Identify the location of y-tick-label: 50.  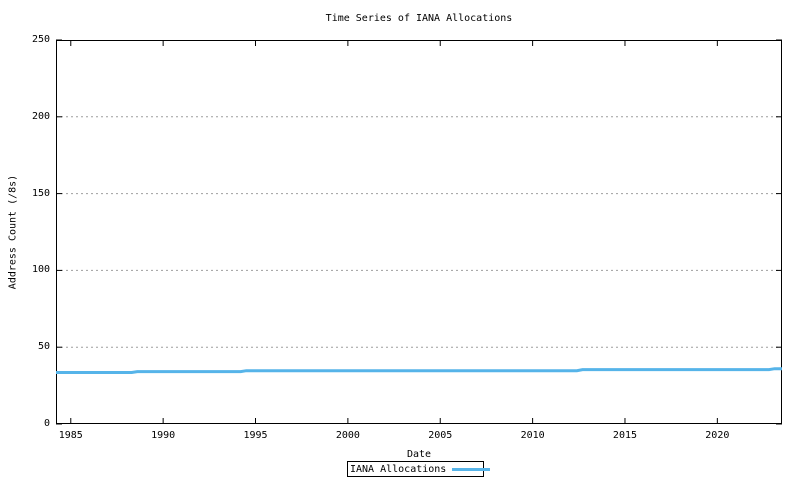
(43, 347).